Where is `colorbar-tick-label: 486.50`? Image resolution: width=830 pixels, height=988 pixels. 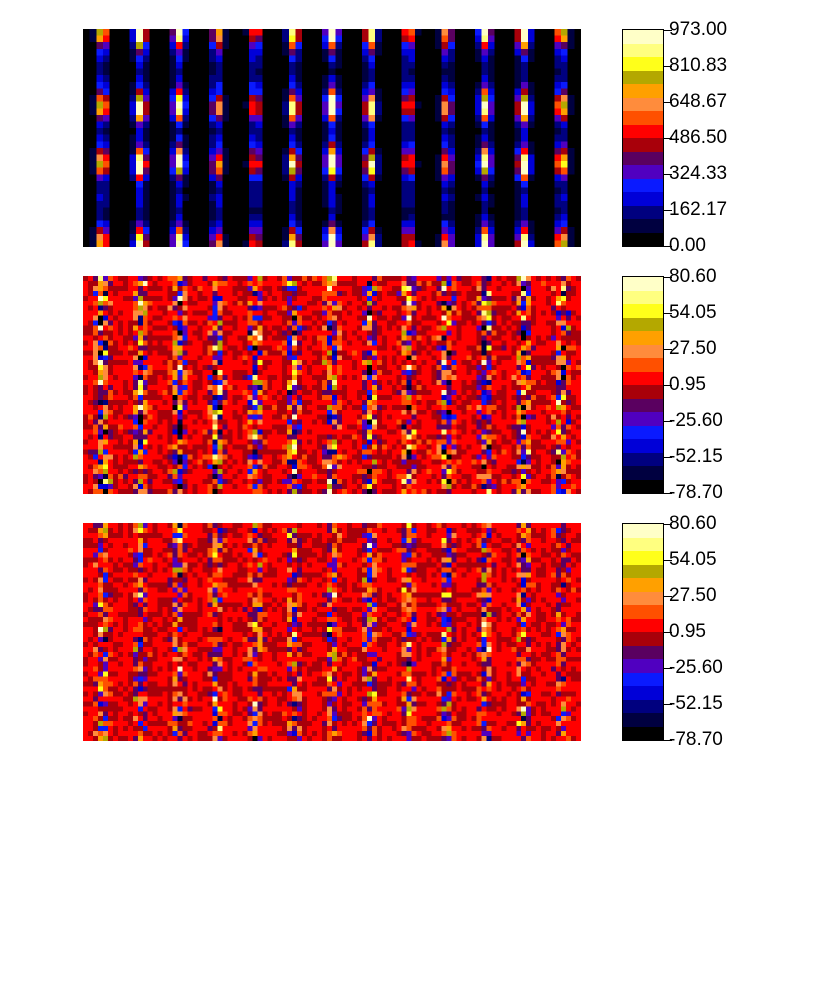
colorbar-tick-label: 486.50 is located at coordinates (698, 137).